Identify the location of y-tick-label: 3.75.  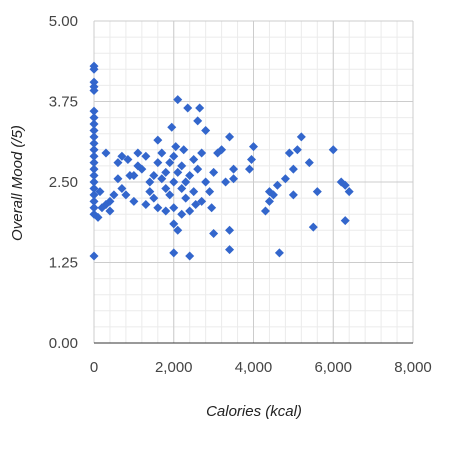
(63, 102).